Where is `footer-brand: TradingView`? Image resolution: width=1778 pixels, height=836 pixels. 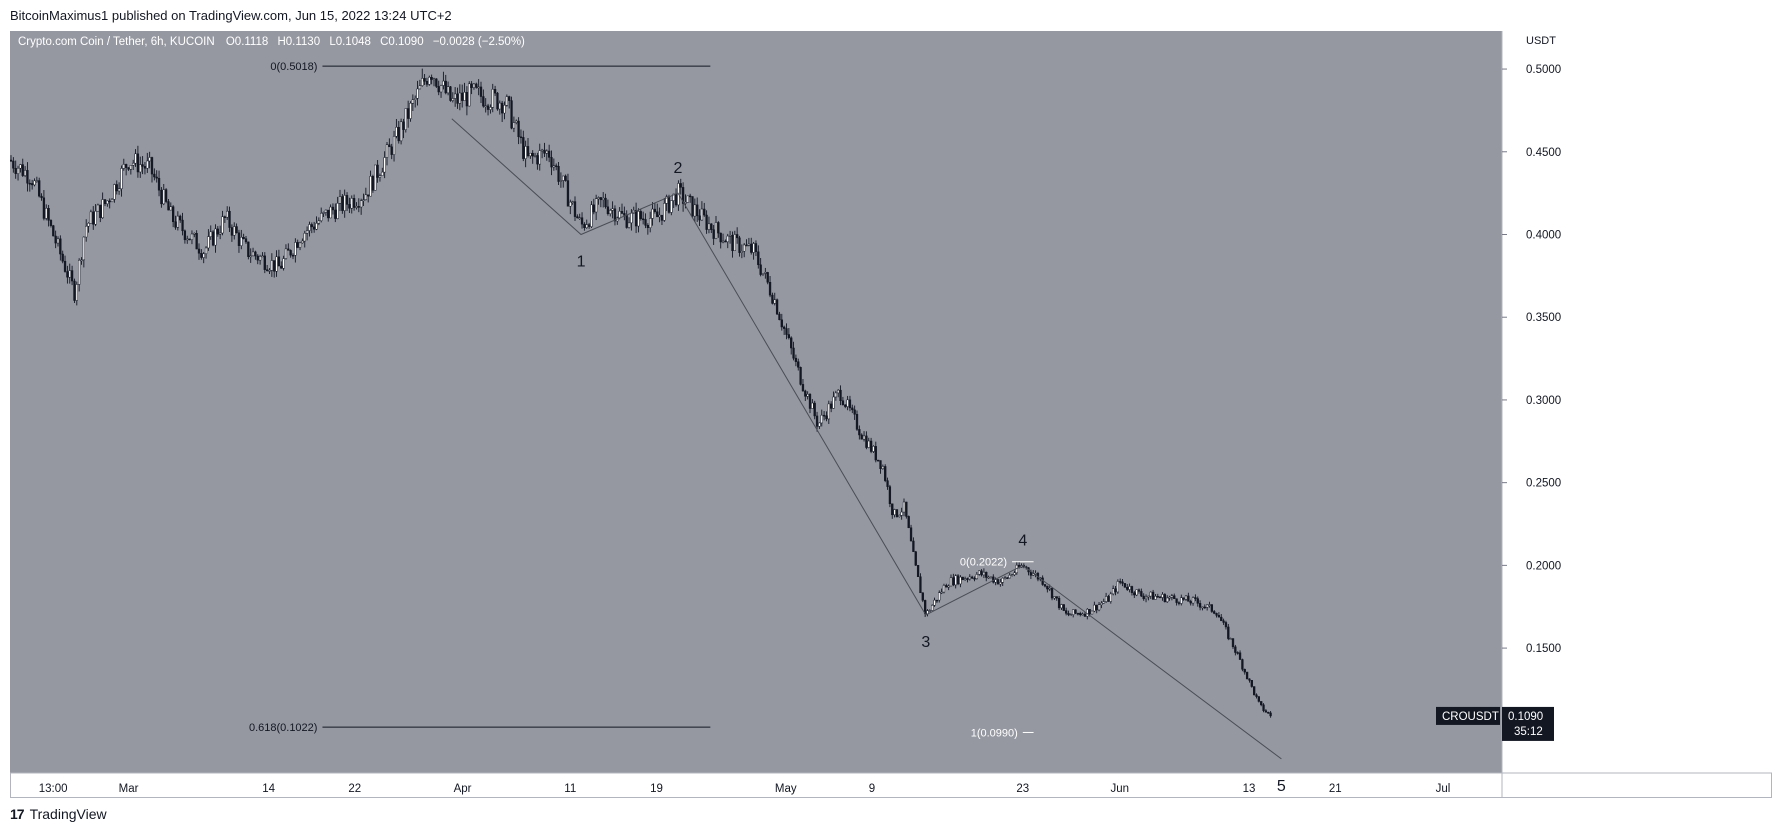 footer-brand: TradingView is located at coordinates (68, 814).